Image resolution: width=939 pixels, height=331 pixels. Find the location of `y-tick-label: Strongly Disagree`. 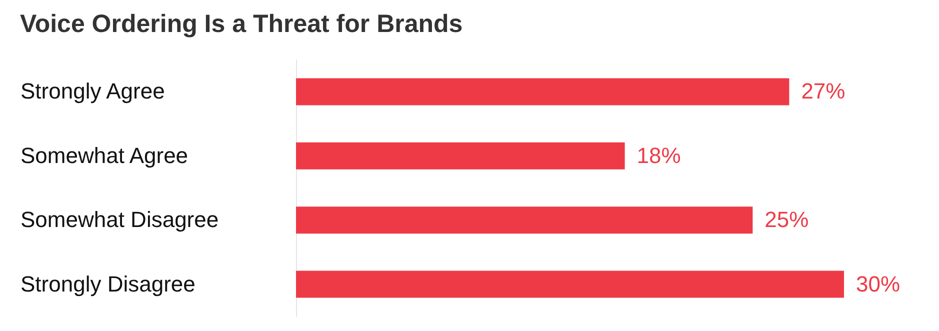

y-tick-label: Strongly Disagree is located at coordinates (108, 283).